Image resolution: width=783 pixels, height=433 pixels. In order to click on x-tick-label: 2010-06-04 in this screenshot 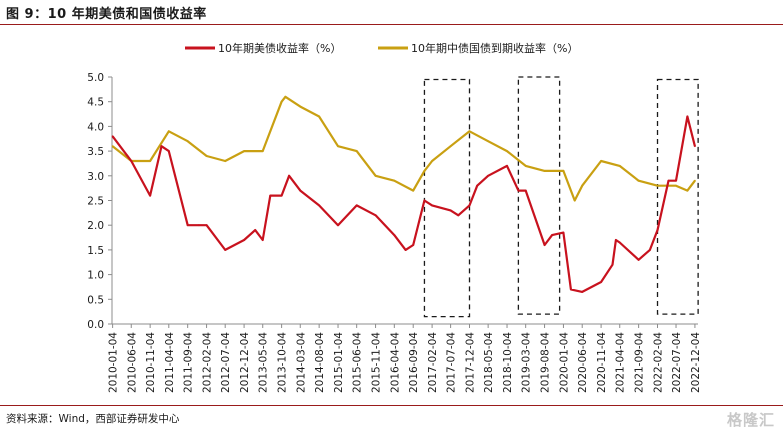, I will do `click(132, 362)`.